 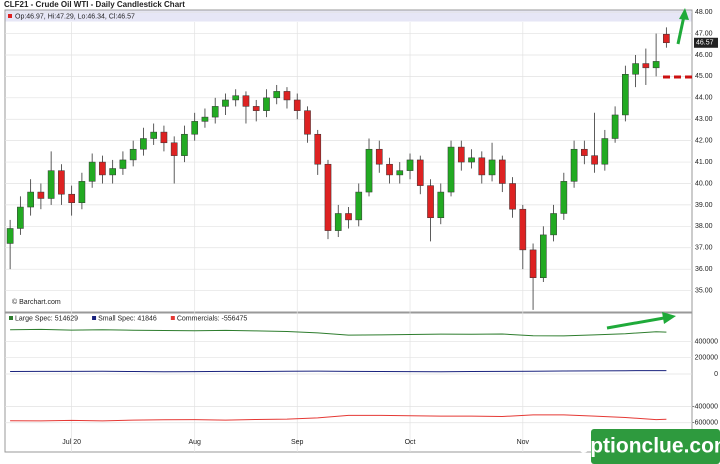 I want to click on y-tick-label: 41.00, so click(x=704, y=162).